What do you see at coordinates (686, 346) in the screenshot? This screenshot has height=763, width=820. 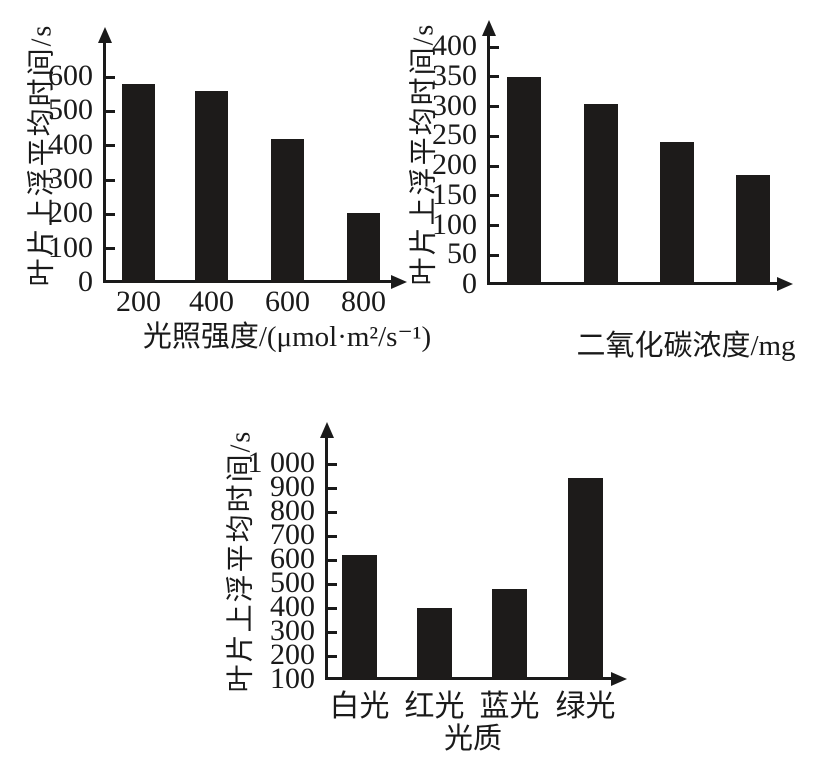 I see `x-axis-title: 二氧化碳浓度/mg` at bounding box center [686, 346].